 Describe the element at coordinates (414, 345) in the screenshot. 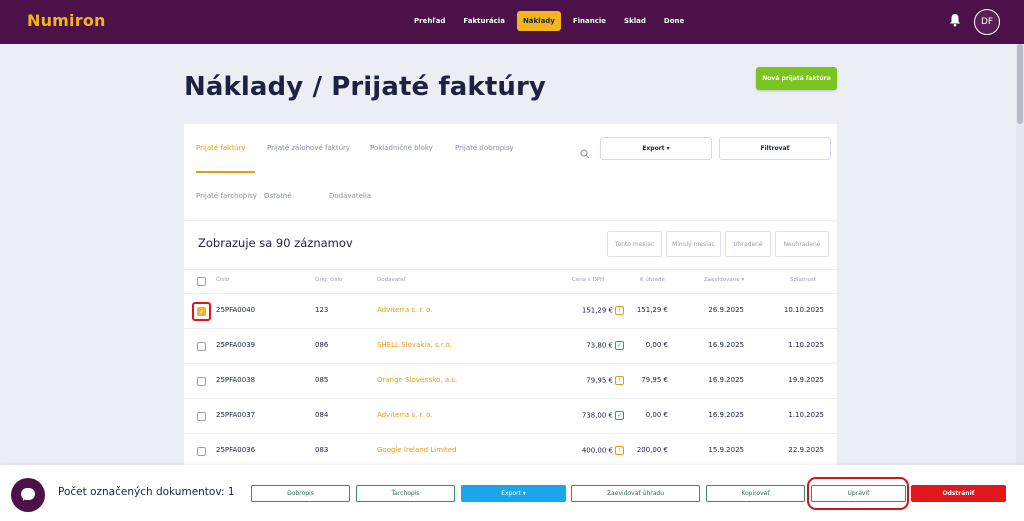

I see `supplier-link: SHELL Slovakia, s.r.o.` at that location.